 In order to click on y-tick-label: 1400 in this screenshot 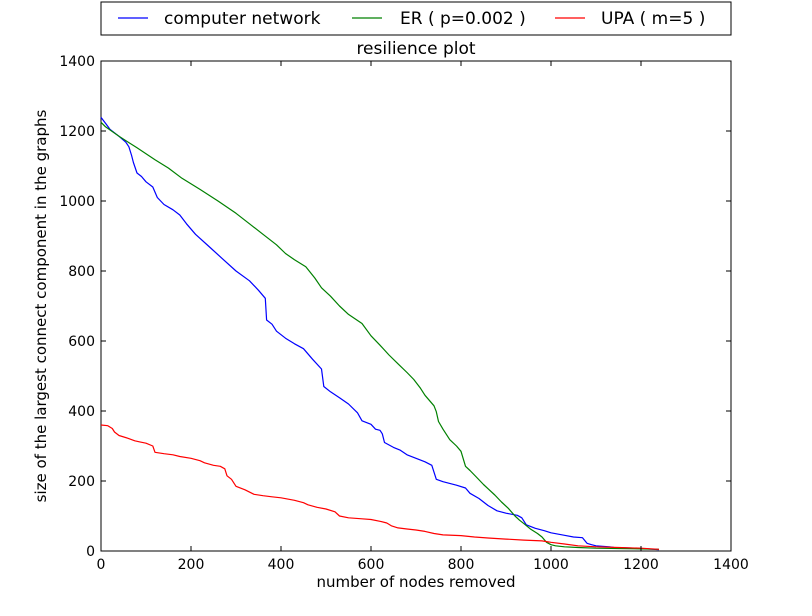, I will do `click(77, 62)`.